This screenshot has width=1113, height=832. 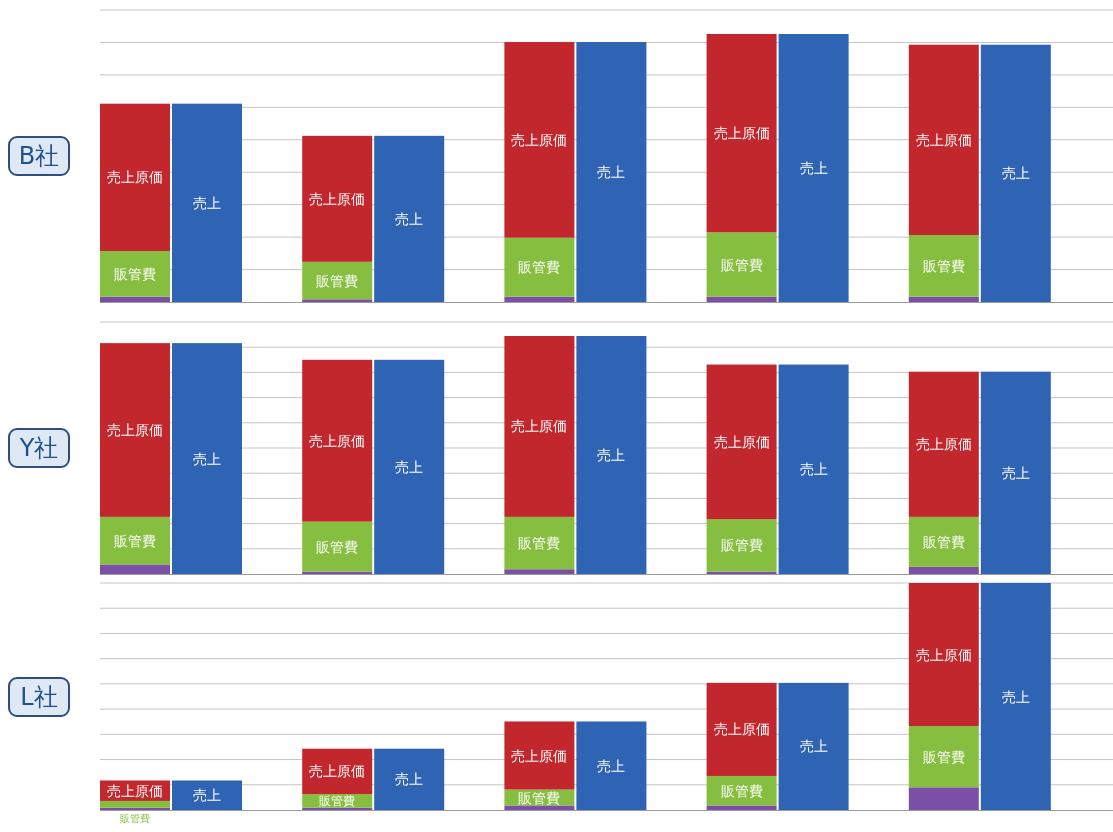 What do you see at coordinates (39, 696) in the screenshot?
I see `text: L社` at bounding box center [39, 696].